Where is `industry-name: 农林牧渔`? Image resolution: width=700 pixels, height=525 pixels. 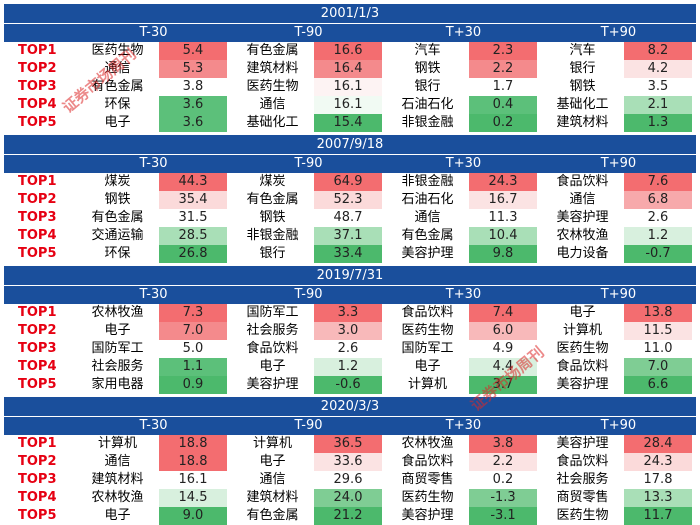 industry-name: 农林牧渔 is located at coordinates (117, 497).